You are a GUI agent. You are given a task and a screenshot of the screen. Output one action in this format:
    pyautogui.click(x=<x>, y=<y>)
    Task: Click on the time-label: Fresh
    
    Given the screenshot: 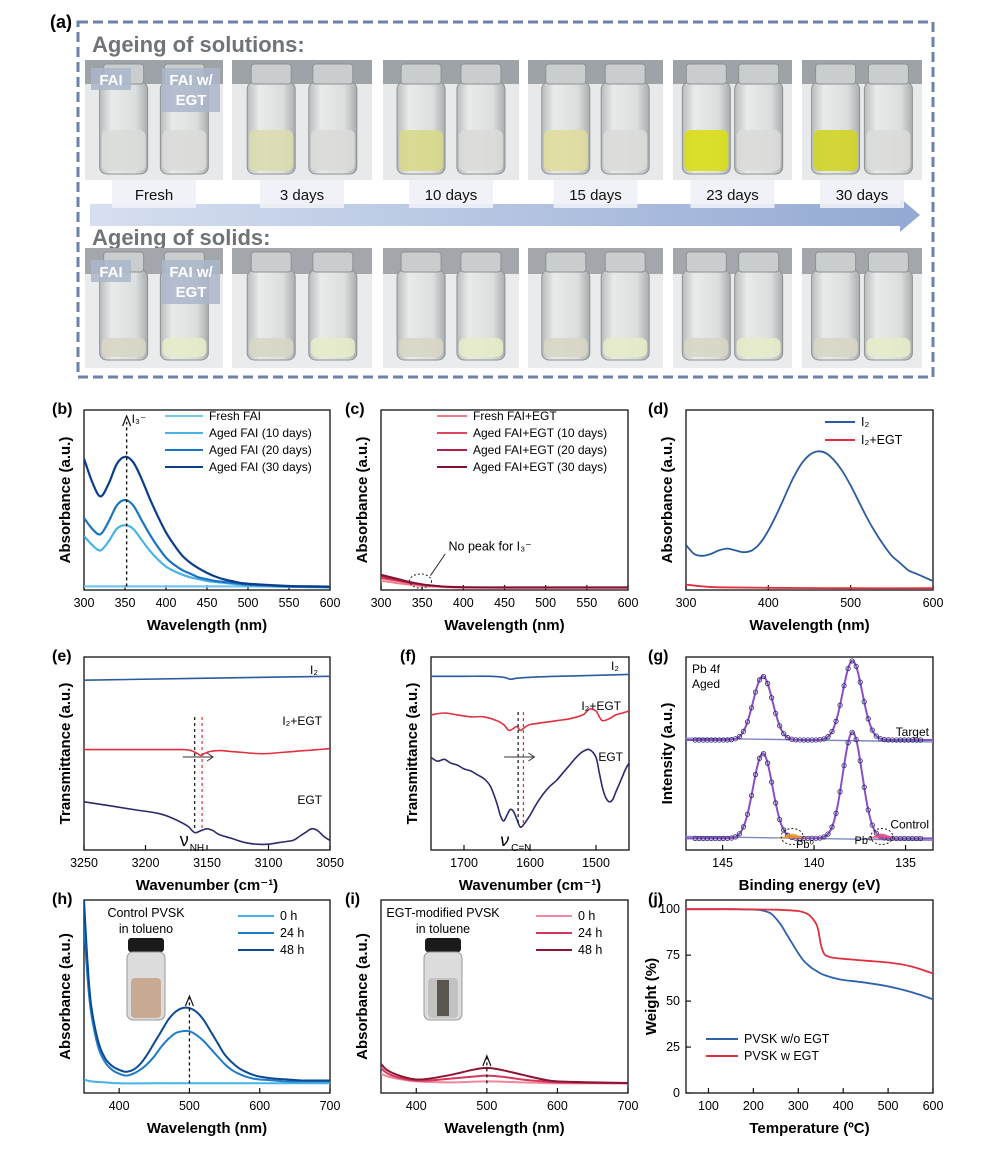 What is the action you would take?
    pyautogui.click(x=154, y=195)
    